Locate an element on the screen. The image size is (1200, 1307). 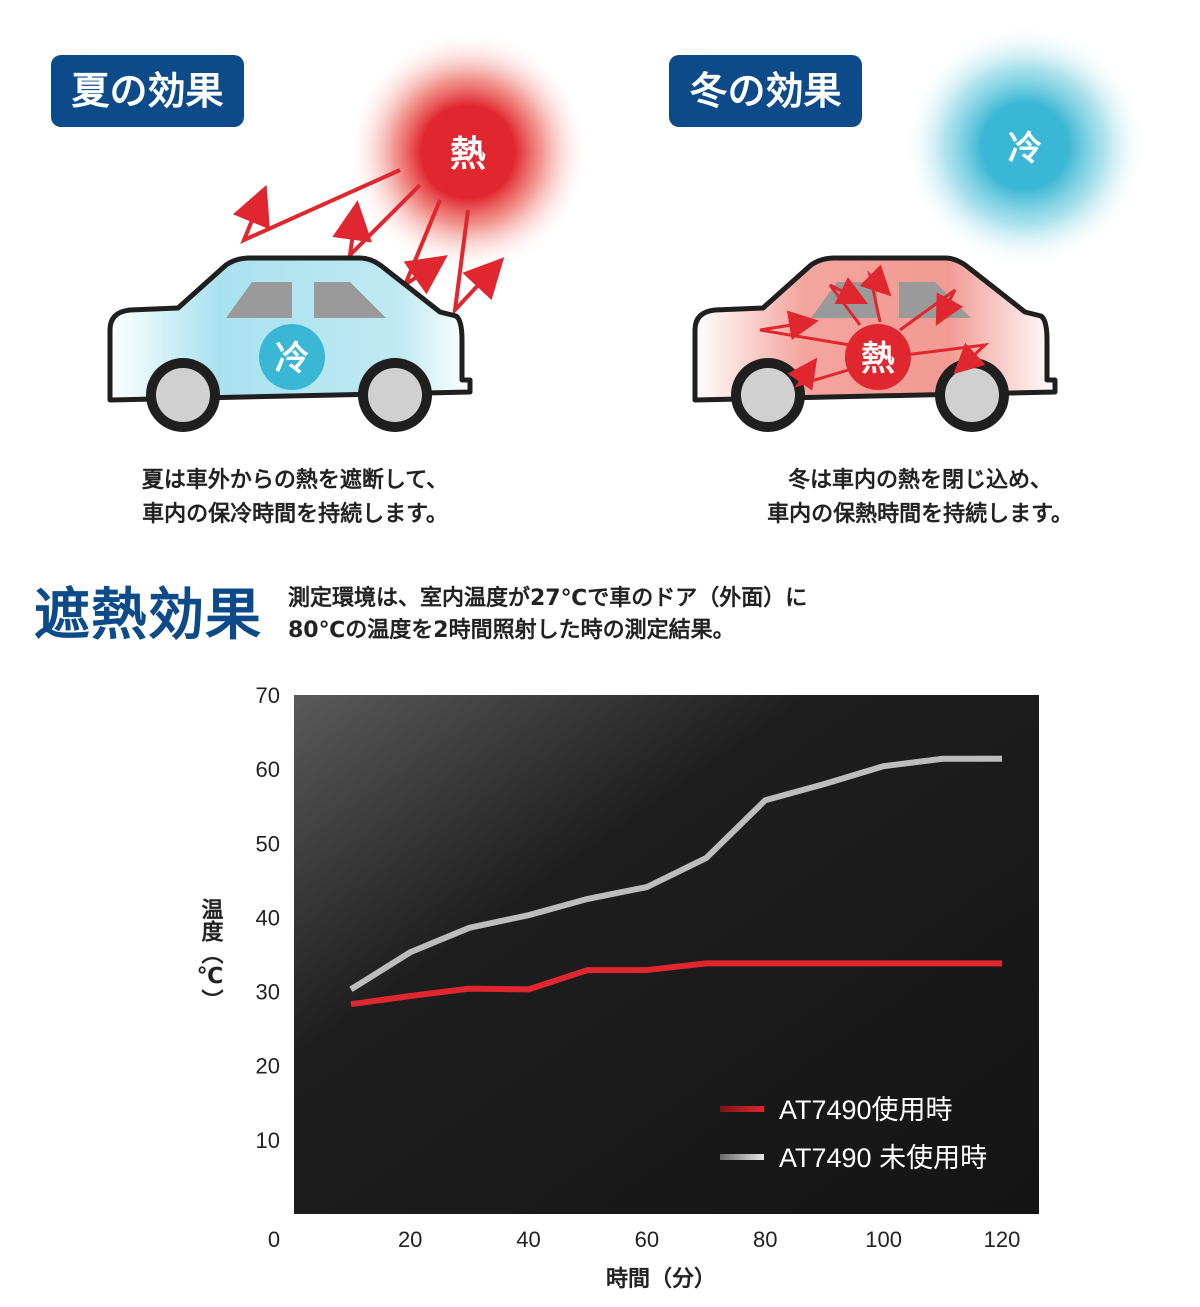
x-tick-label: 80 is located at coordinates (765, 1239).